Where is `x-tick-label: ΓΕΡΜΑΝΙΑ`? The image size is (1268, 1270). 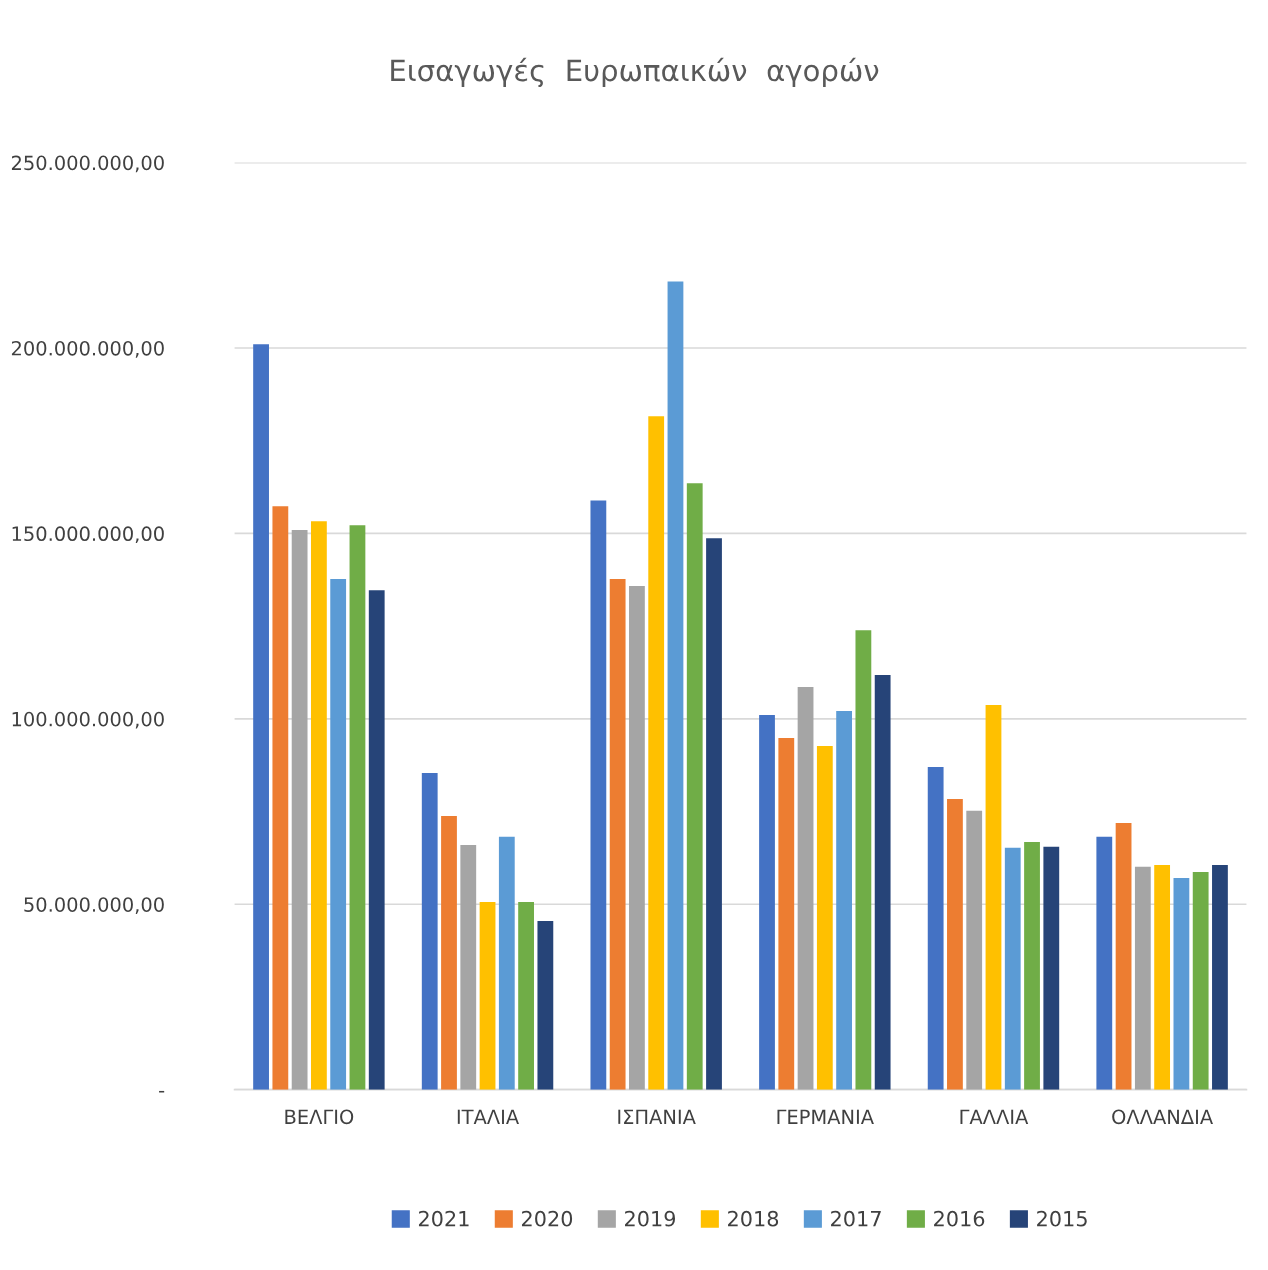
x-tick-label: ΓΕΡΜΑΝΙΑ is located at coordinates (825, 1116).